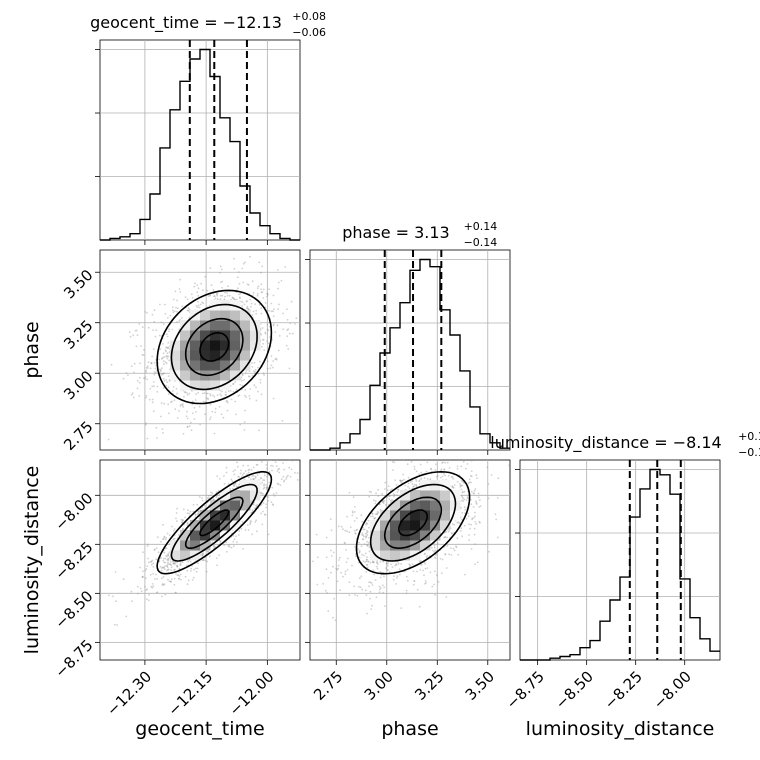 The width and height of the screenshot is (760, 760). Describe the element at coordinates (186, 23) in the screenshot. I see `title-text: geocent_time = −12.13` at that location.